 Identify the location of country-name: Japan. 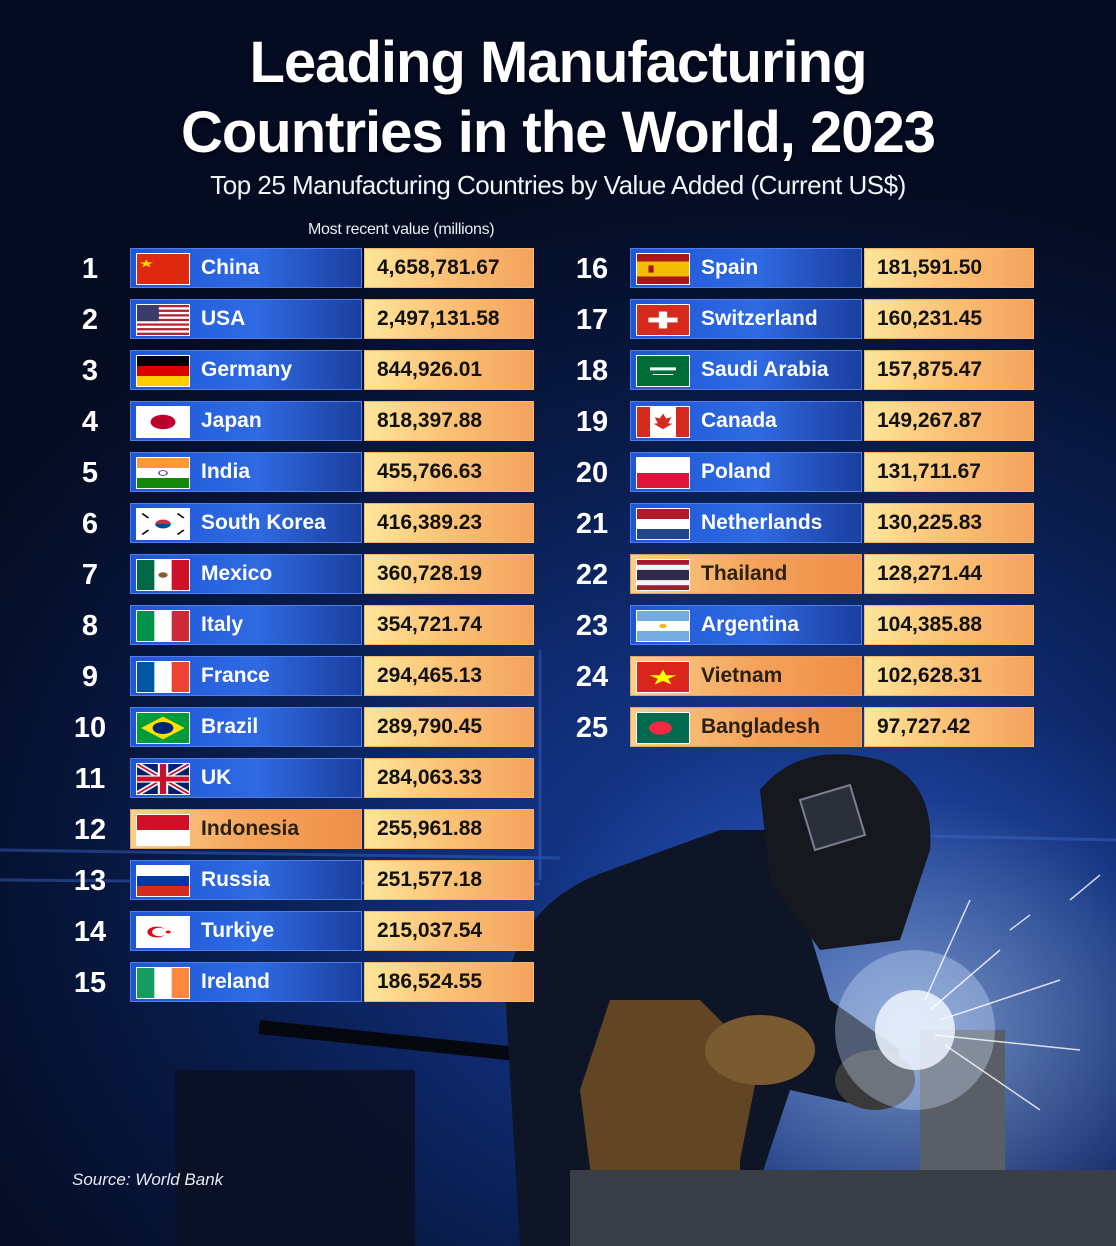
(231, 420).